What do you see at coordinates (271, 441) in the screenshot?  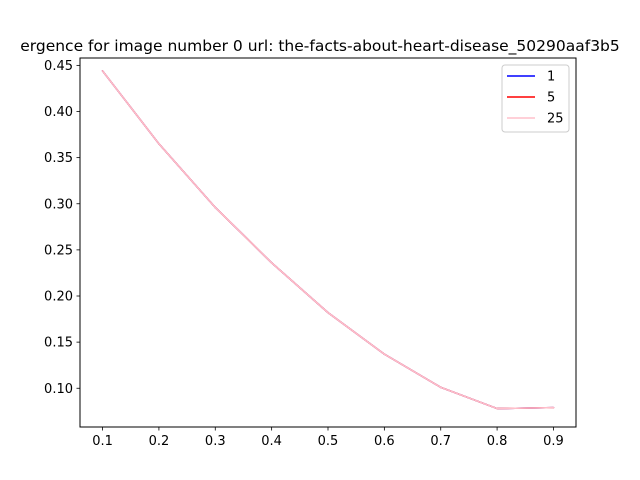 I see `x-tick-label-3: 0.4` at bounding box center [271, 441].